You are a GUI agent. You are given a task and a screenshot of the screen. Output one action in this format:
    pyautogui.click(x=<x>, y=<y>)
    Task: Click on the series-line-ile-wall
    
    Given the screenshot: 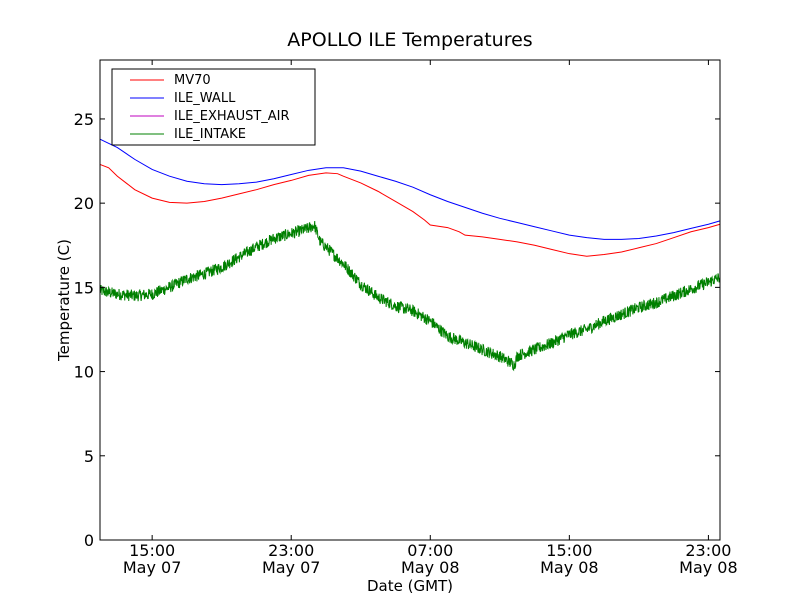 What is the action you would take?
    pyautogui.click(x=410, y=189)
    